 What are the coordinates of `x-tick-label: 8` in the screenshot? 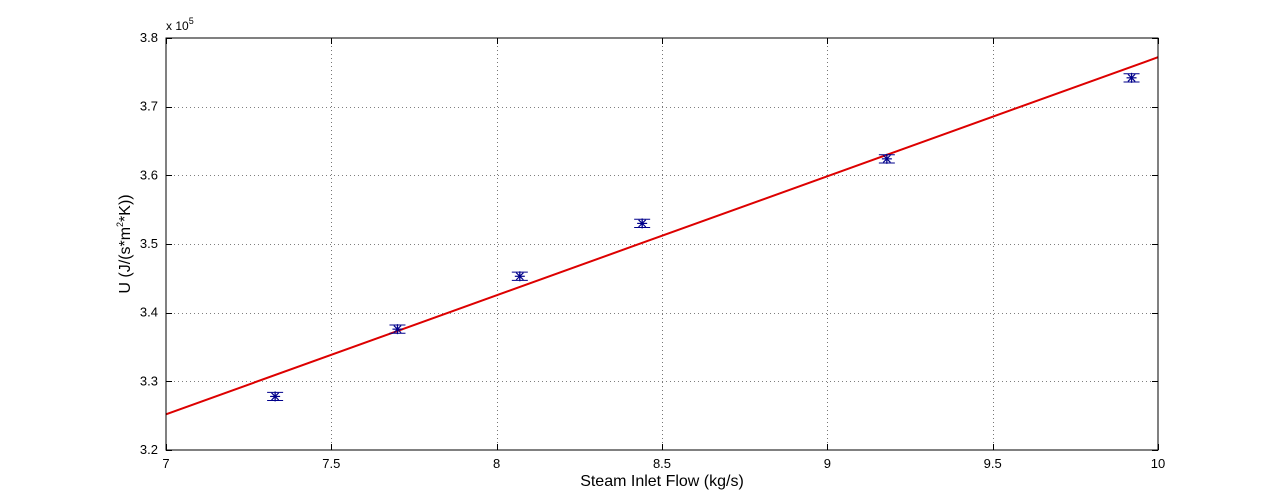 It's located at (496, 463).